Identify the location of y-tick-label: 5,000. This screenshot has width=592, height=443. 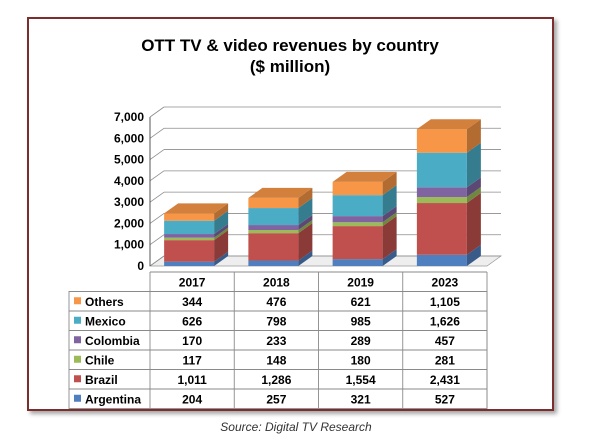
(129, 160).